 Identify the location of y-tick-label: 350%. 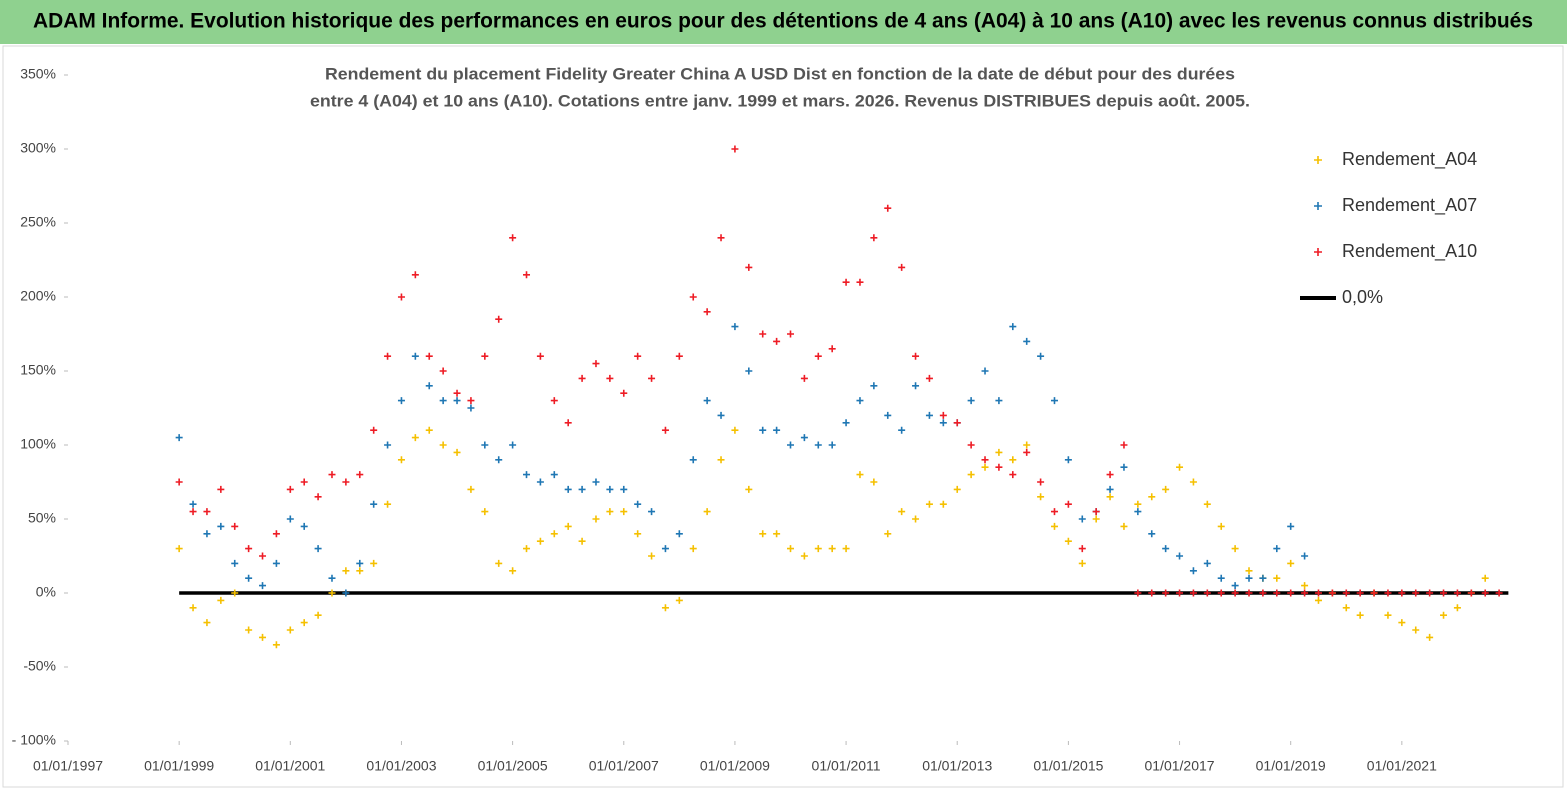
(38, 74).